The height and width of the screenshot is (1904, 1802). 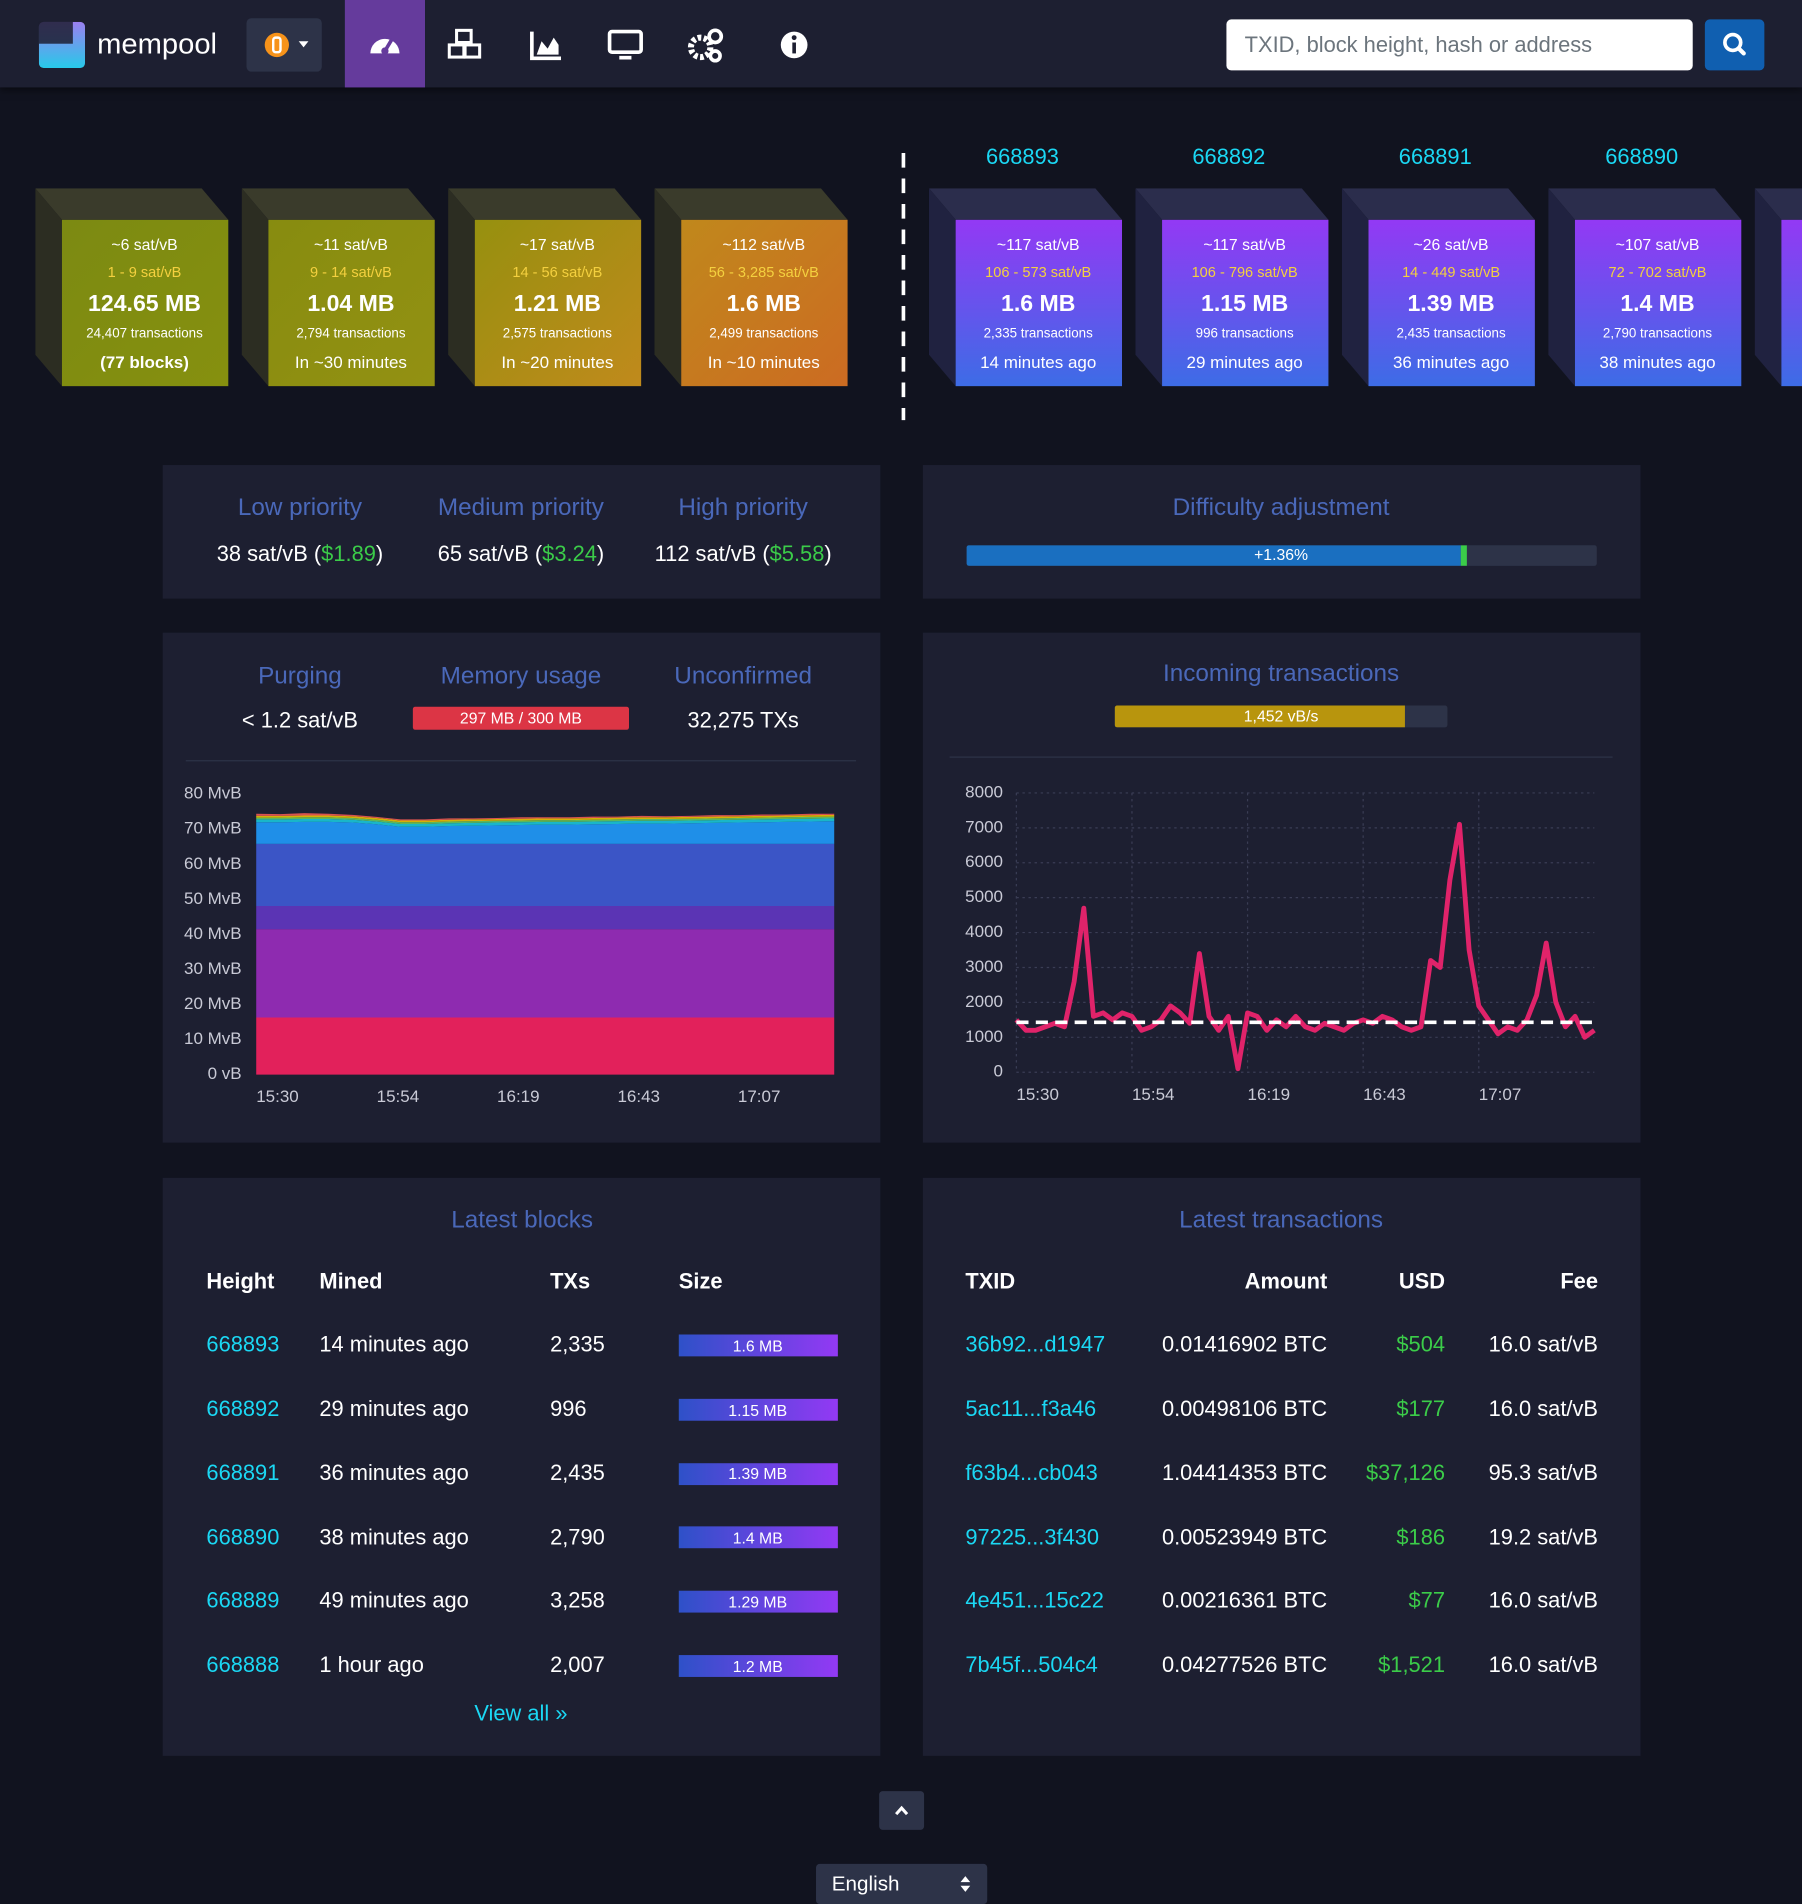 What do you see at coordinates (1451, 362) in the screenshot?
I see `block-time: 36 minutes ago` at bounding box center [1451, 362].